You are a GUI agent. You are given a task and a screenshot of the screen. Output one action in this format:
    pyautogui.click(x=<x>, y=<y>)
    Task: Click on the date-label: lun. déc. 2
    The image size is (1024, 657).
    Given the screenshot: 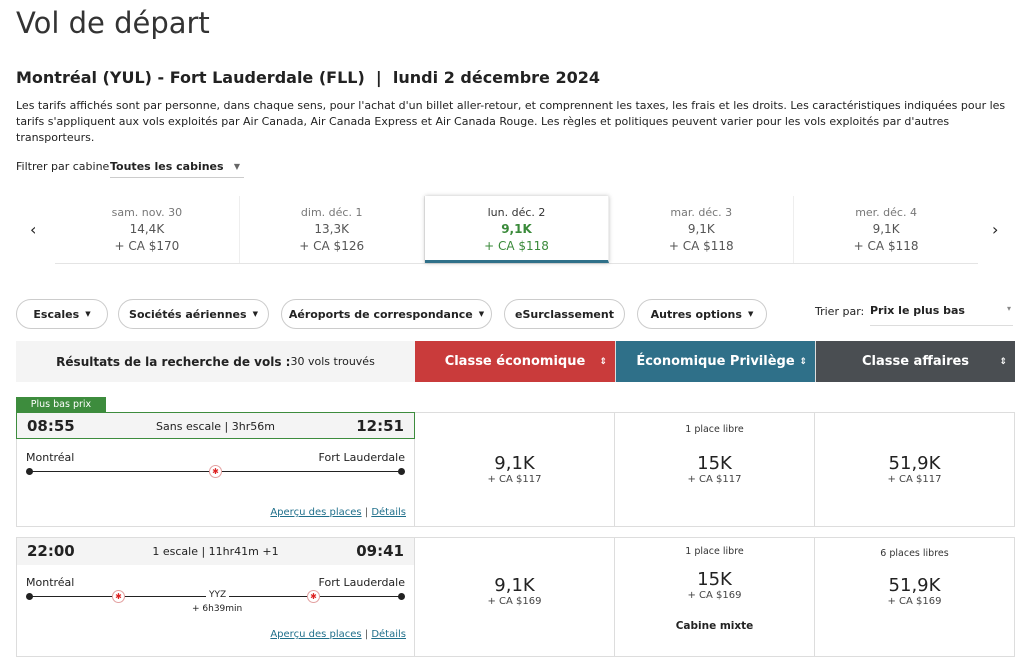 What is the action you would take?
    pyautogui.click(x=516, y=212)
    